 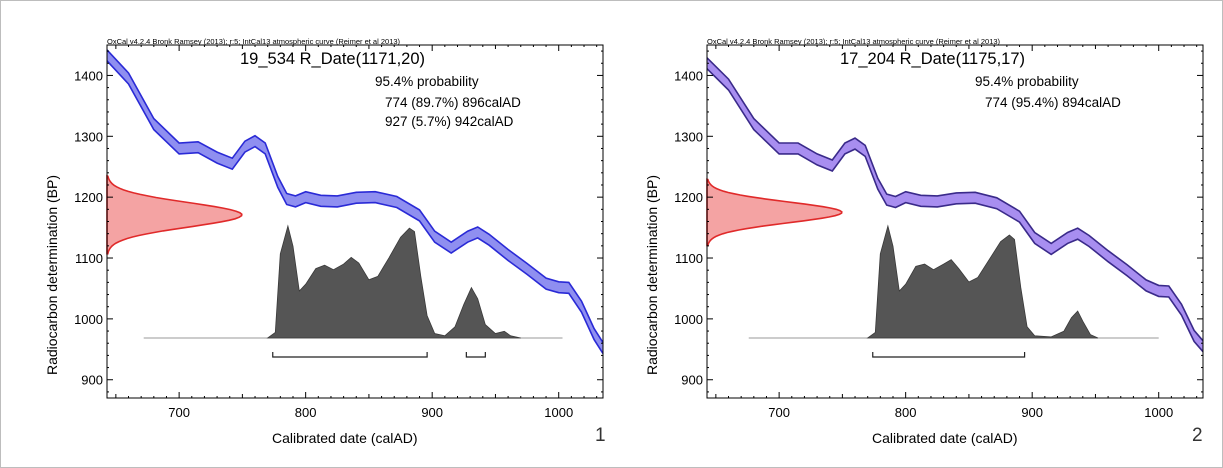 I want to click on panel-number: 1, so click(x=600, y=435).